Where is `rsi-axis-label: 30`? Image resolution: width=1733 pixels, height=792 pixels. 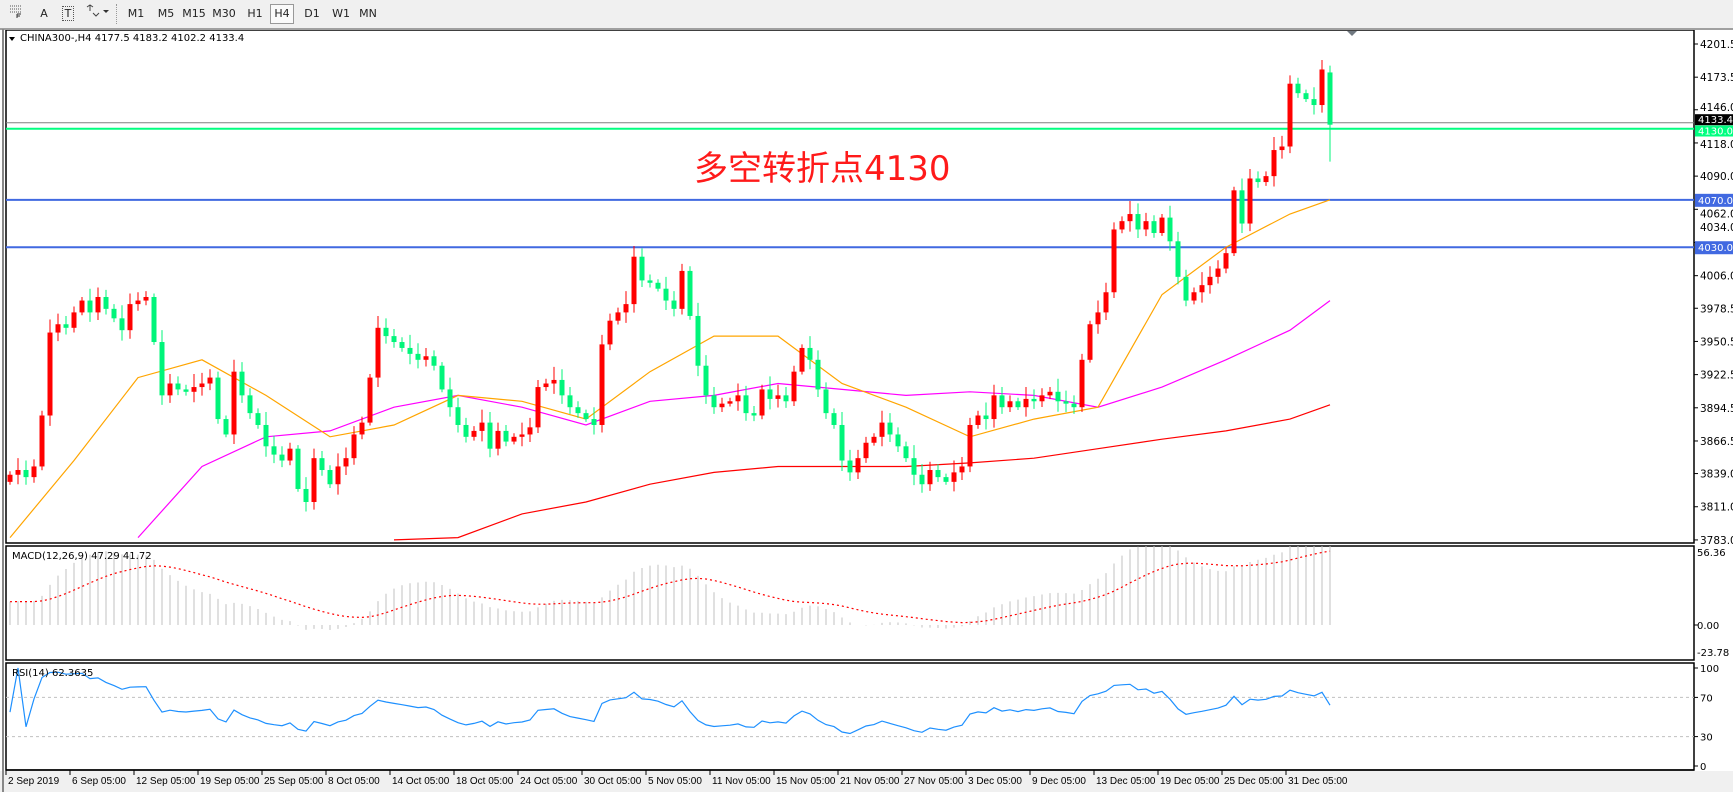 rsi-axis-label: 30 is located at coordinates (1706, 738).